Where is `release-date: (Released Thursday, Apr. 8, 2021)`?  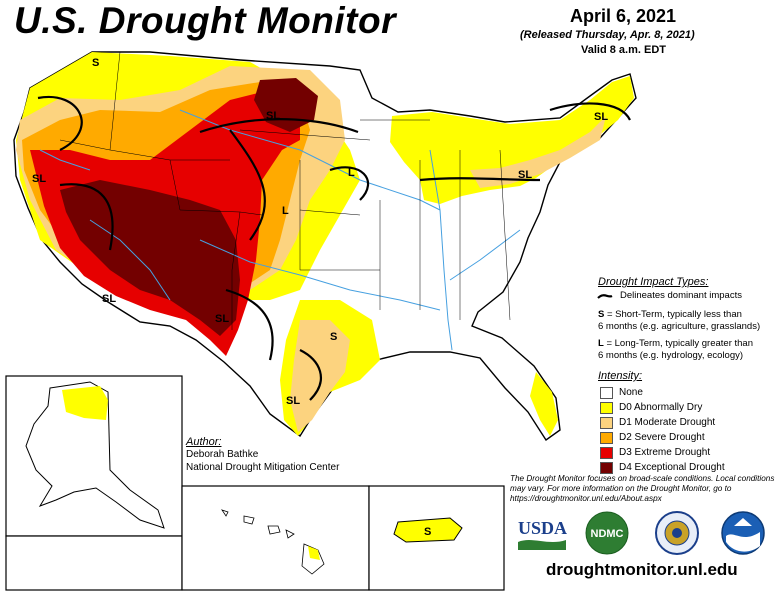
release-date: (Released Thursday, Apr. 8, 2021) is located at coordinates (607, 35).